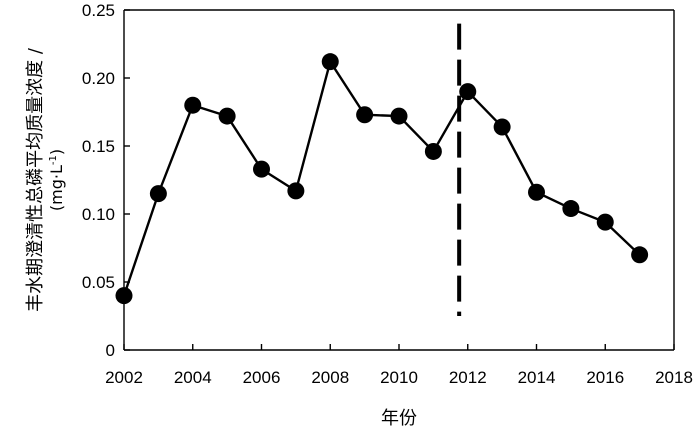 This screenshot has height=436, width=700. Describe the element at coordinates (56, 152) in the screenshot. I see `y-unit-suffix: )` at that location.